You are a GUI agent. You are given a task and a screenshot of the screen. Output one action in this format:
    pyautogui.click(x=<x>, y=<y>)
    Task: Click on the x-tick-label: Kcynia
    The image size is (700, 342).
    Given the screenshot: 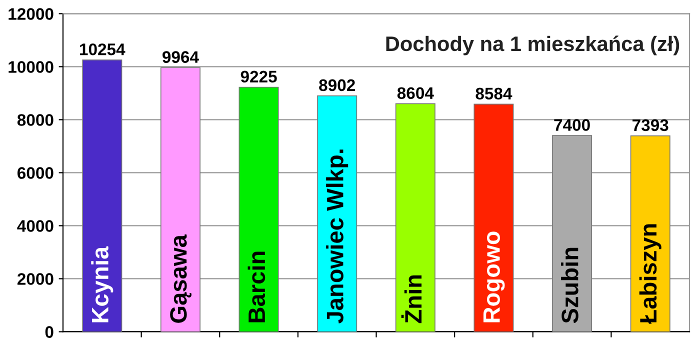 What is the action you would take?
    pyautogui.click(x=102, y=284)
    